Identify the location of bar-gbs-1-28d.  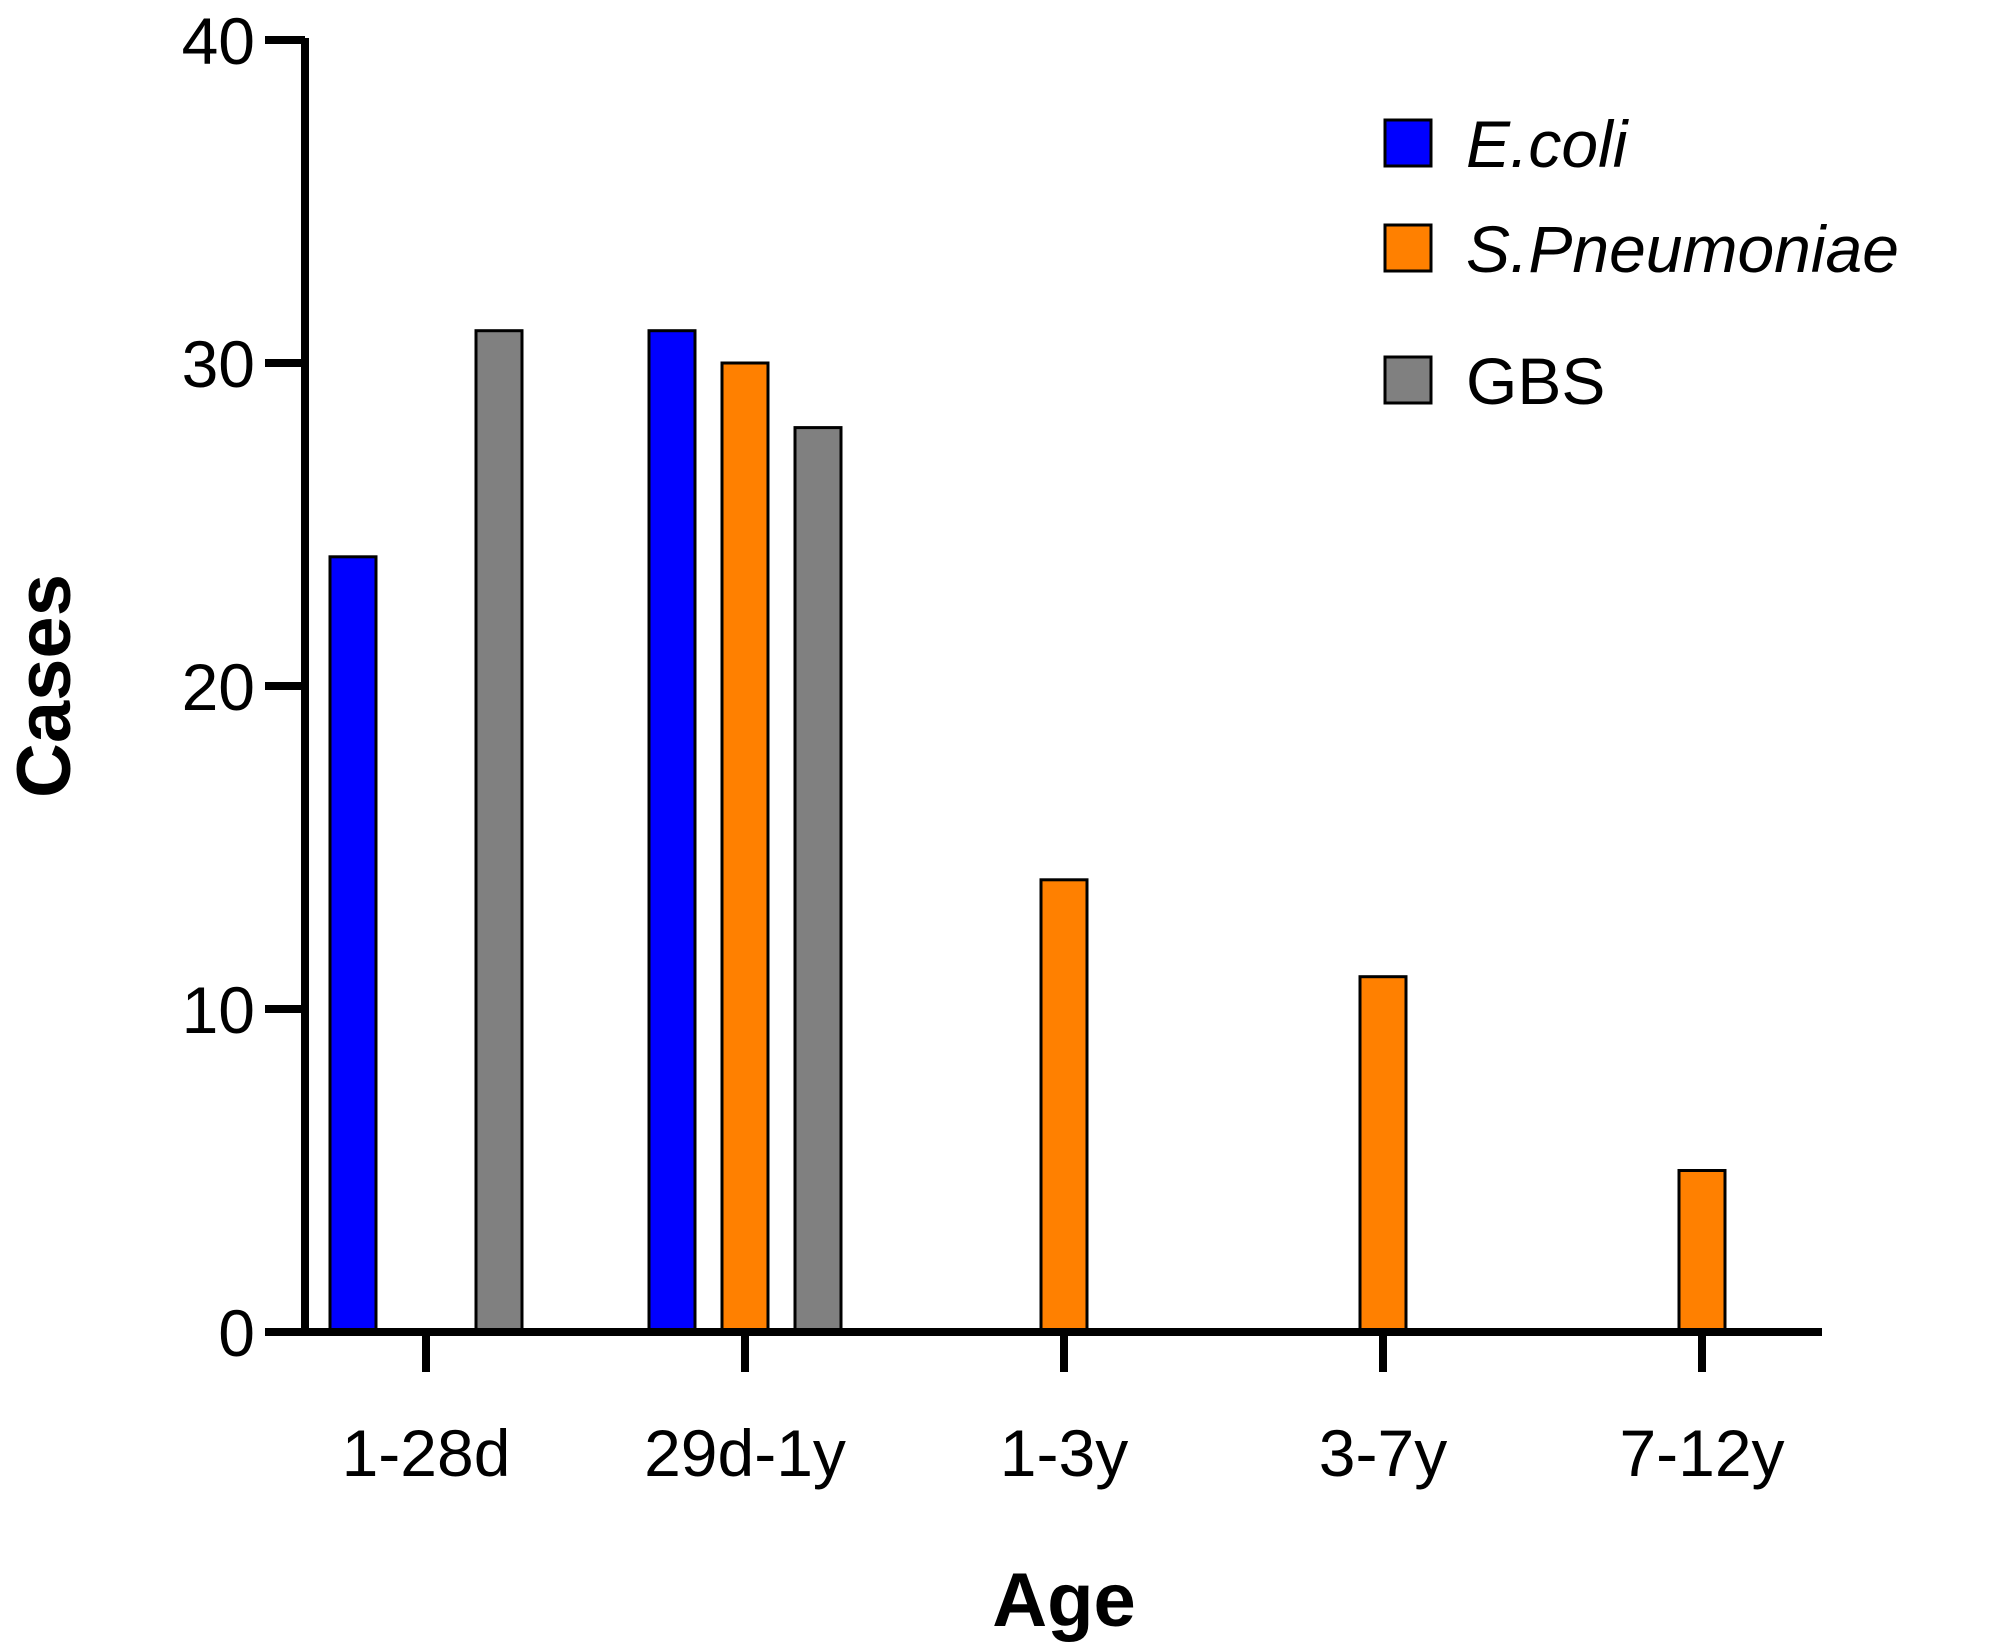
(499, 831).